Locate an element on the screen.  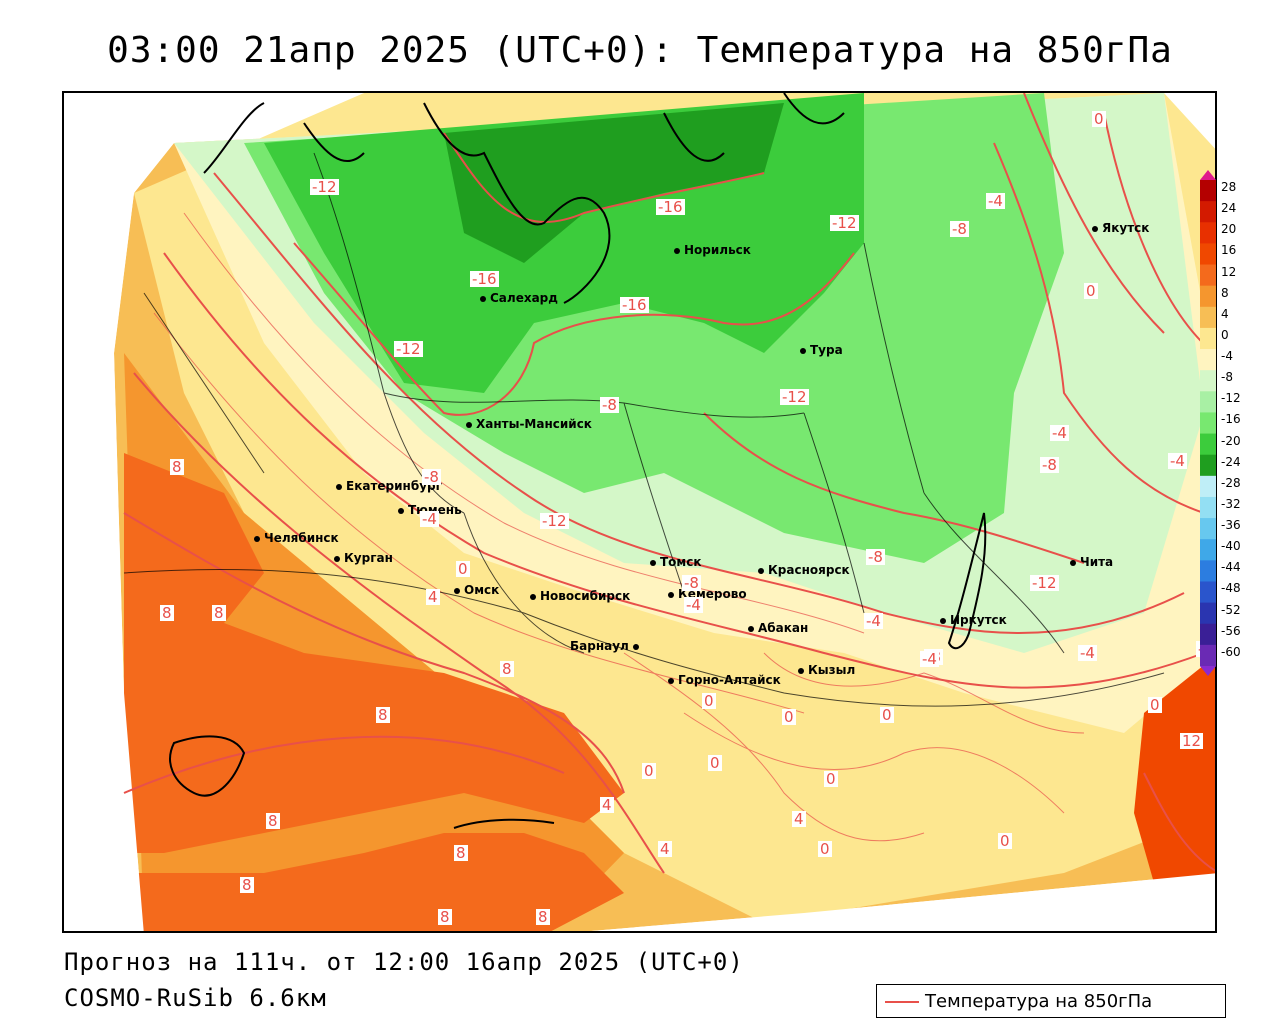
city-tura: Тура is located at coordinates (821, 350).